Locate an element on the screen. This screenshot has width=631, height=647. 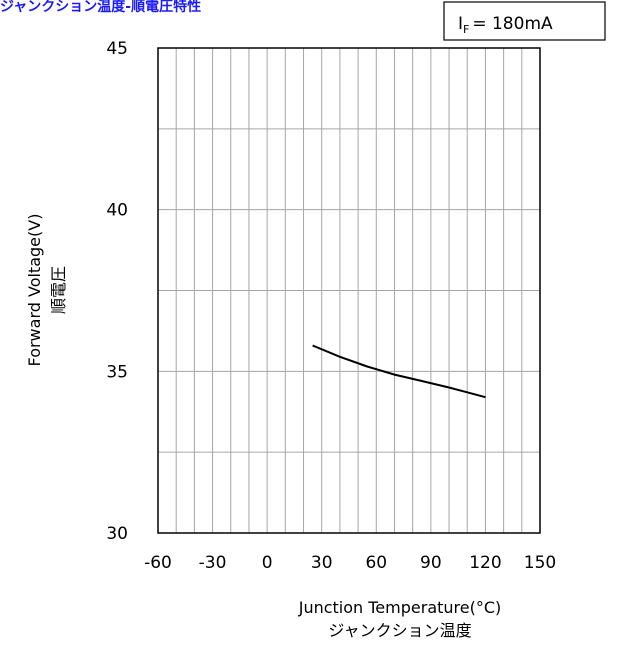
svg-text:IF= 180mA: IF = 180mA is located at coordinates (505, 25).